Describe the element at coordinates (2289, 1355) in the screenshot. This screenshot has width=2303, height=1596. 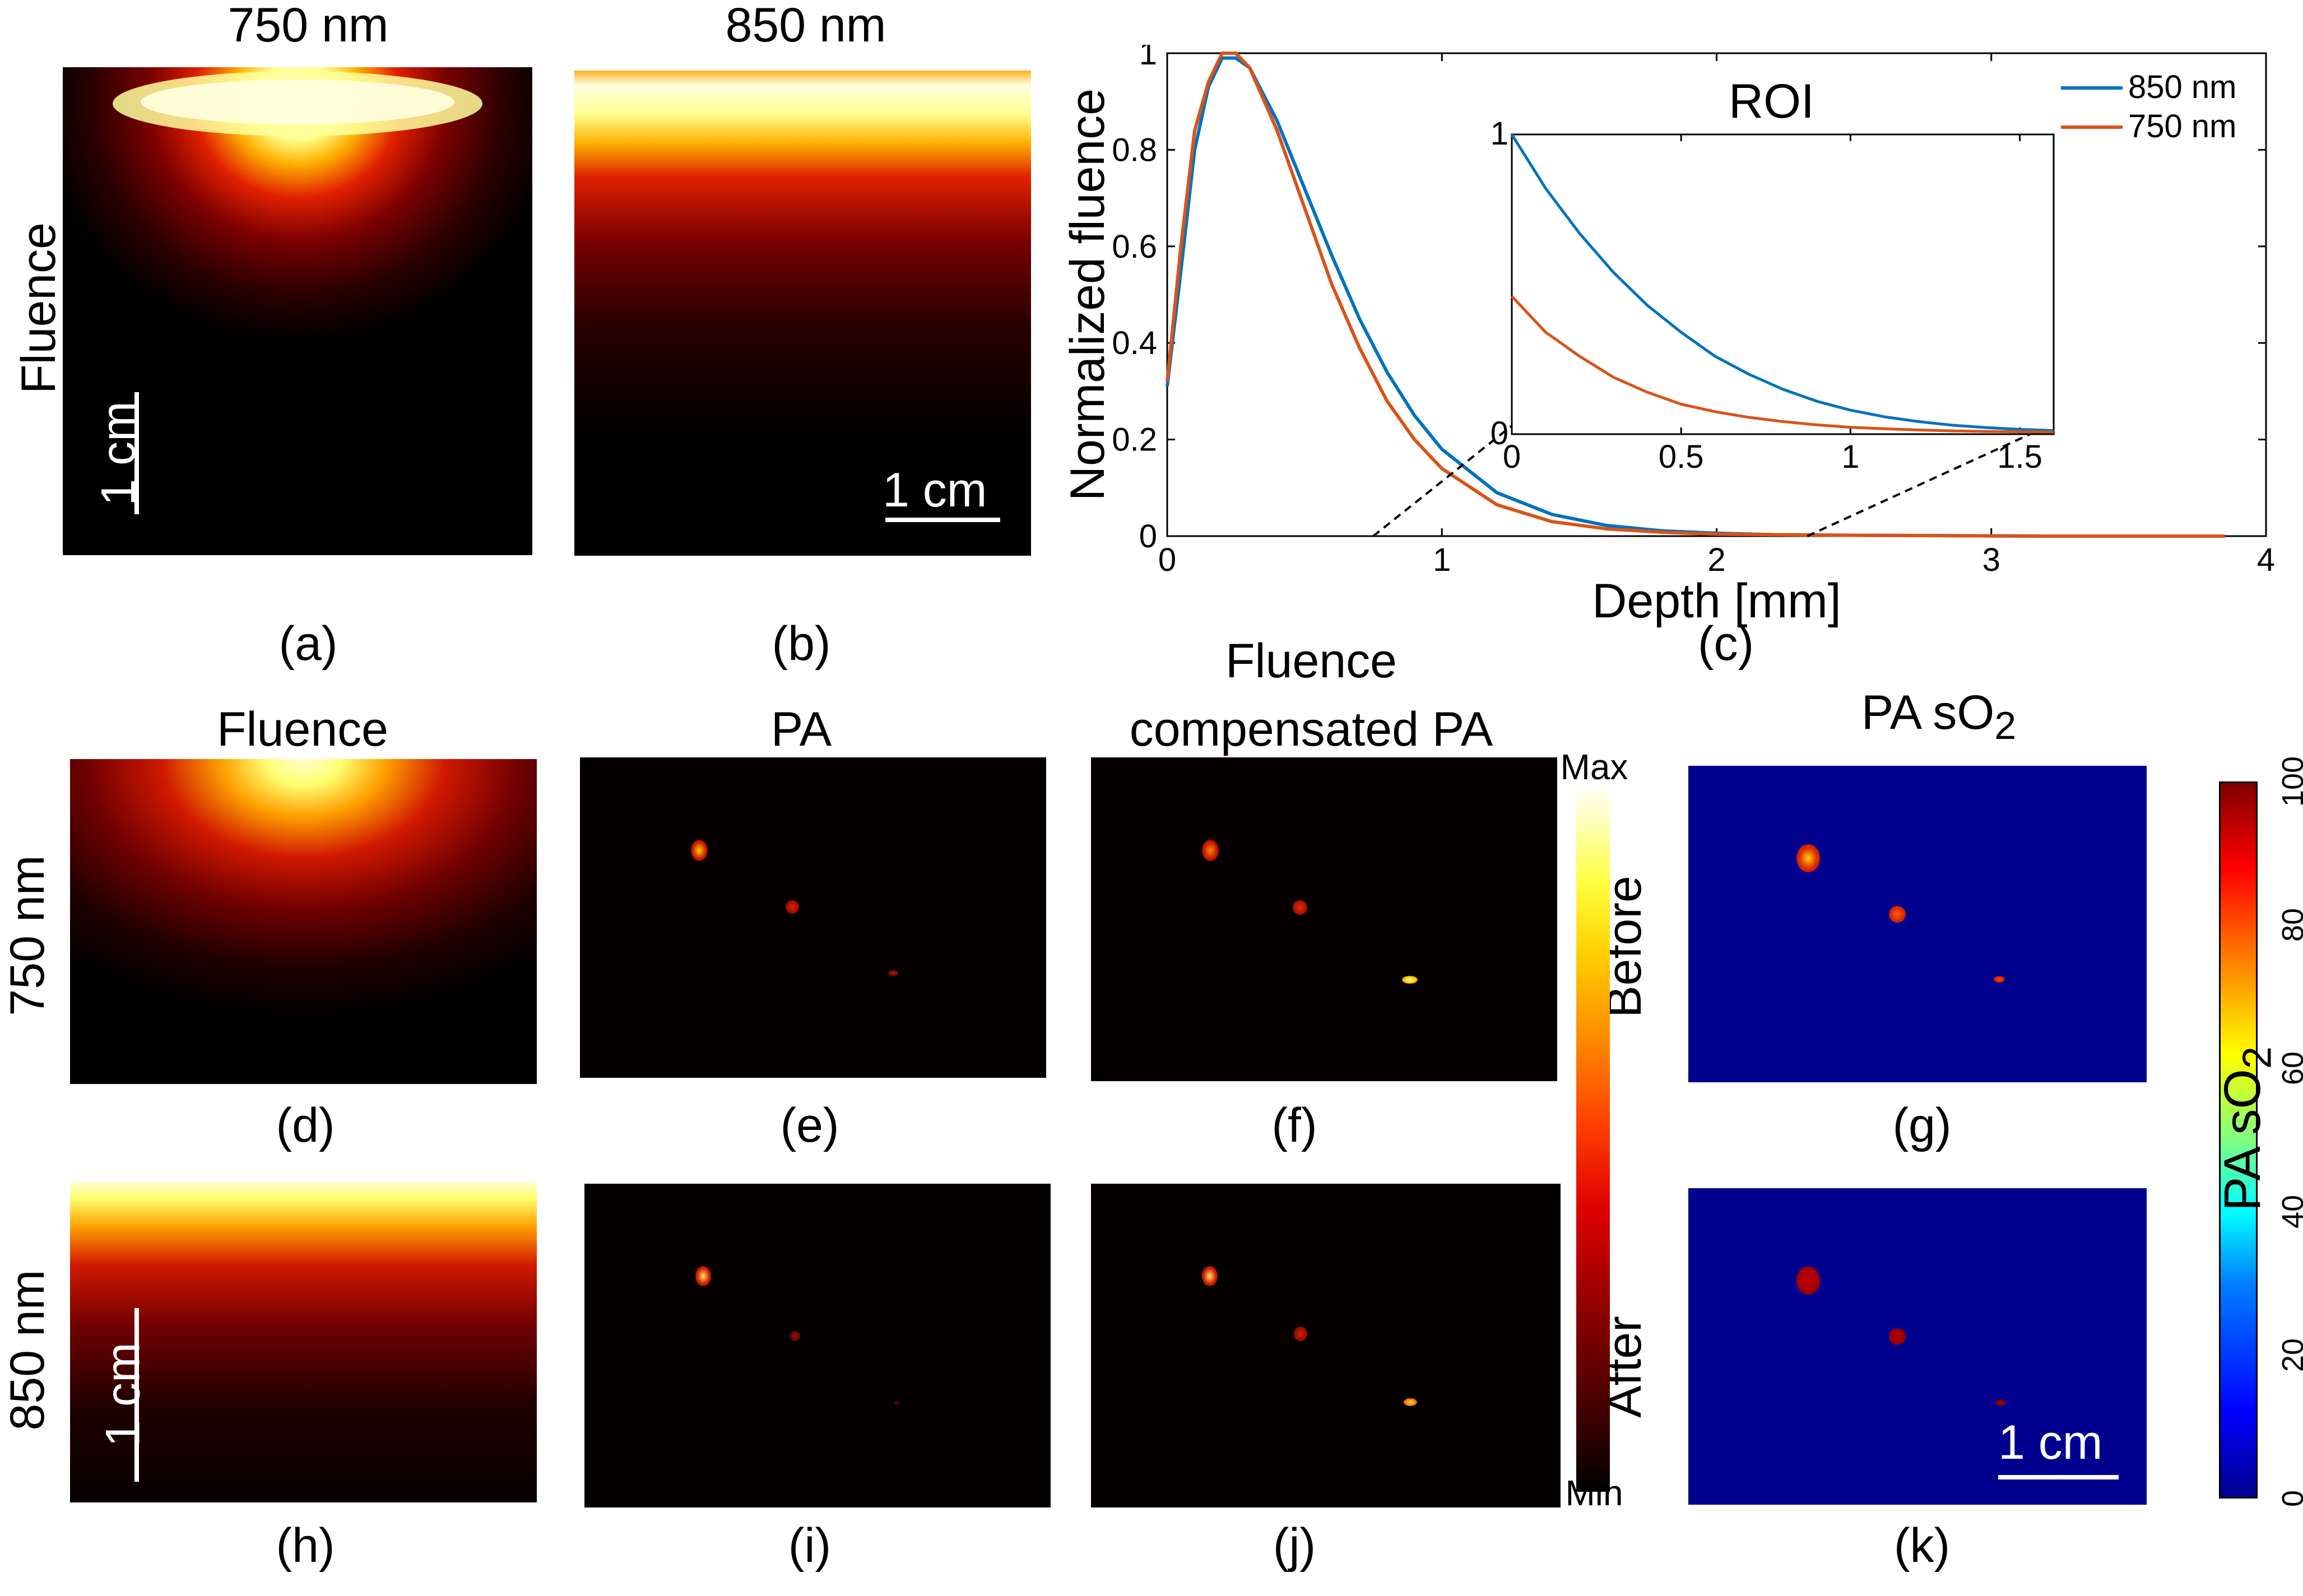
I see `jet-colorbar-tick-label: 20` at that location.